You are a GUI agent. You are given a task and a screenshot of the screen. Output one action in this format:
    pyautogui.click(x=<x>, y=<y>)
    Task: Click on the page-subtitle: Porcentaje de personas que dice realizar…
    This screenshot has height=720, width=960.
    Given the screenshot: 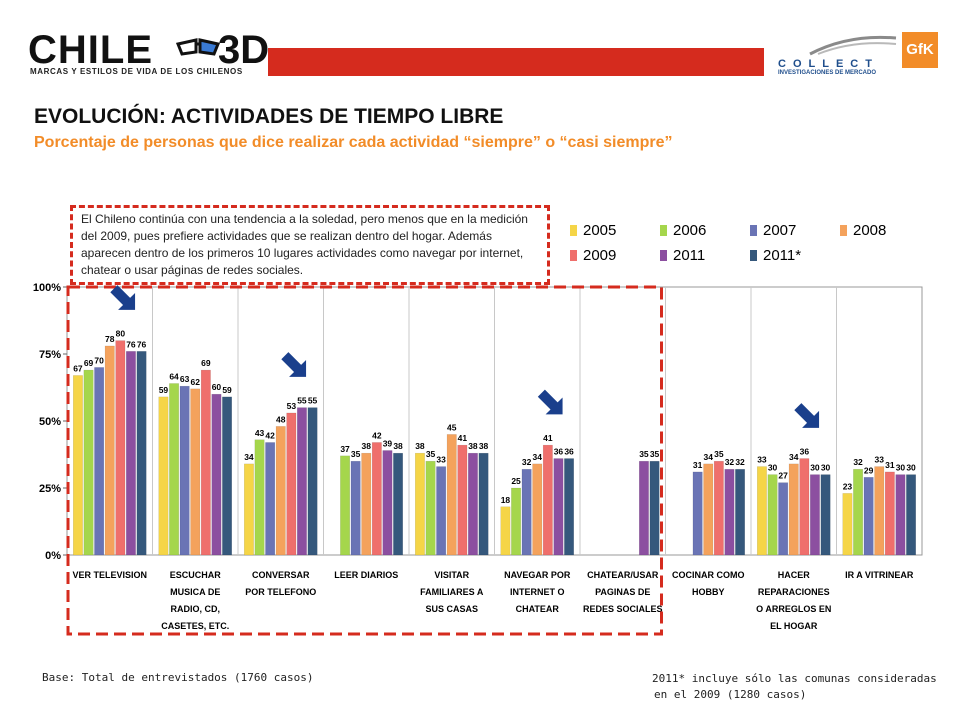 What is the action you would take?
    pyautogui.click(x=353, y=142)
    